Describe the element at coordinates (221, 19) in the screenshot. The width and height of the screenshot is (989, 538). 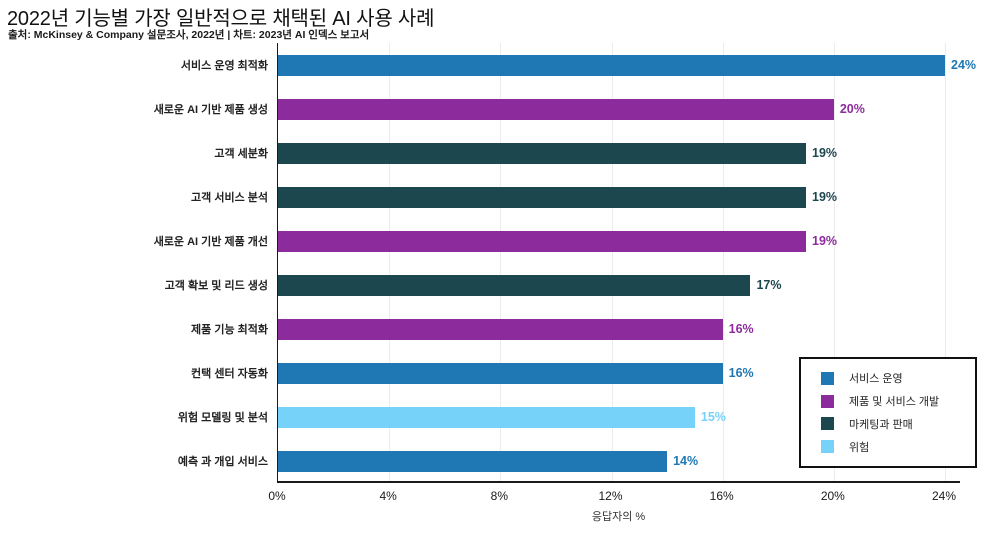
I see `chart-title: 2022년 기능별 가장 일반적으로 채택된 AI 사용 사례` at that location.